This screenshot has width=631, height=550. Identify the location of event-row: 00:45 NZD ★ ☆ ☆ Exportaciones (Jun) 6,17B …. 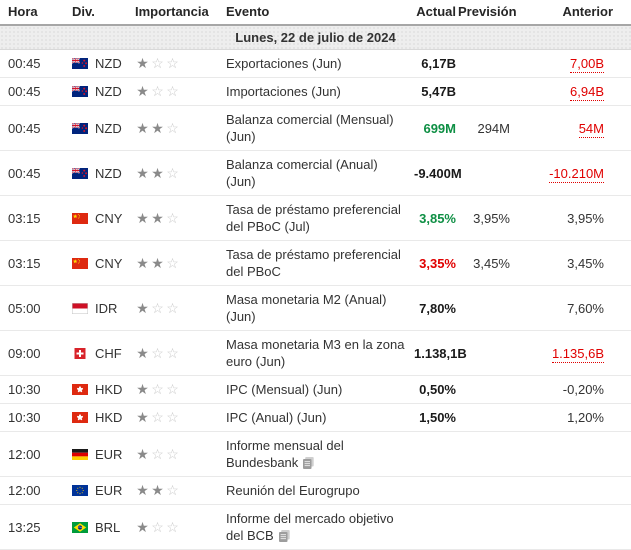
(315, 63).